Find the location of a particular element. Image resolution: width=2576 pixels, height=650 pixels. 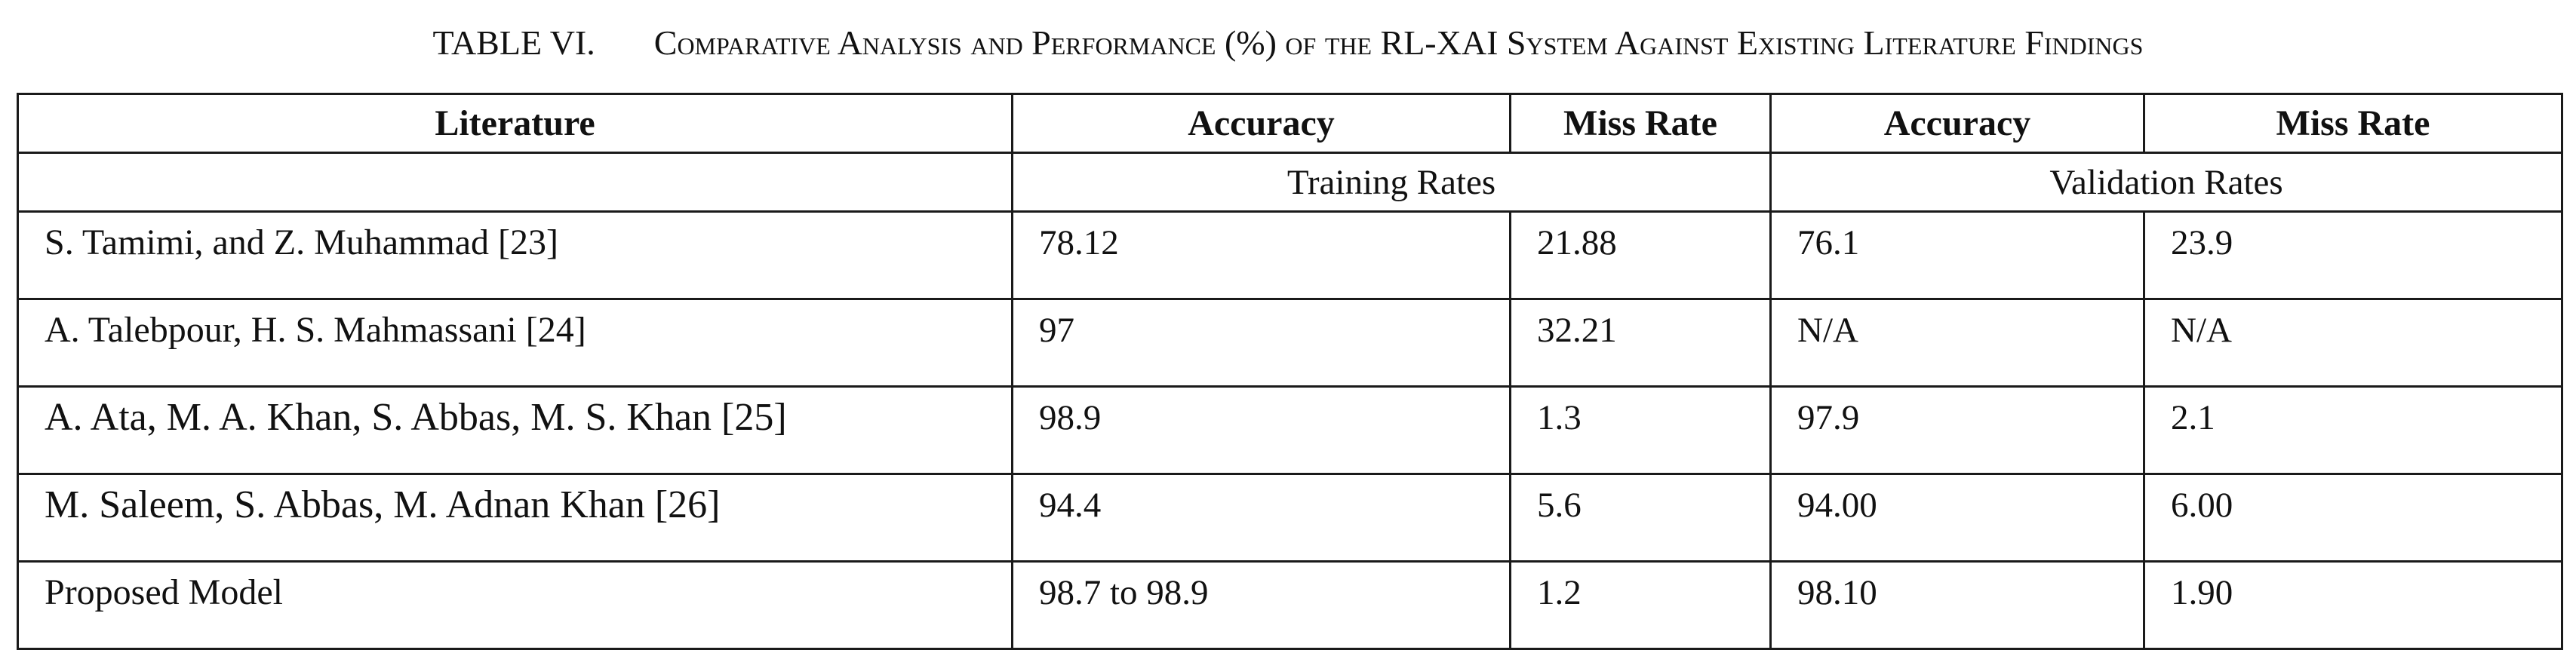

group-row: Training Rates Validation Rates is located at coordinates (1290, 182).